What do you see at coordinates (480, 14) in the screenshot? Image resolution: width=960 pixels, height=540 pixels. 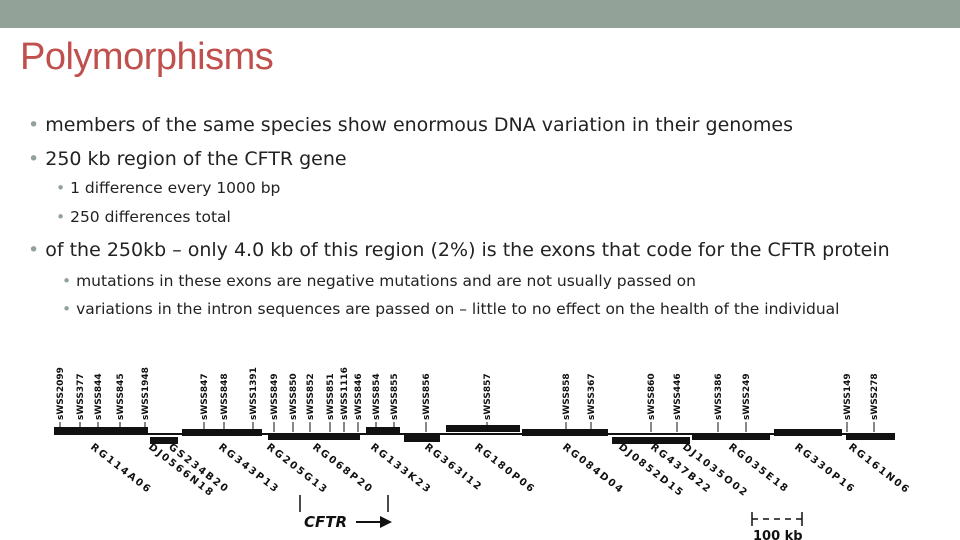 I see `top-accent-bar` at bounding box center [480, 14].